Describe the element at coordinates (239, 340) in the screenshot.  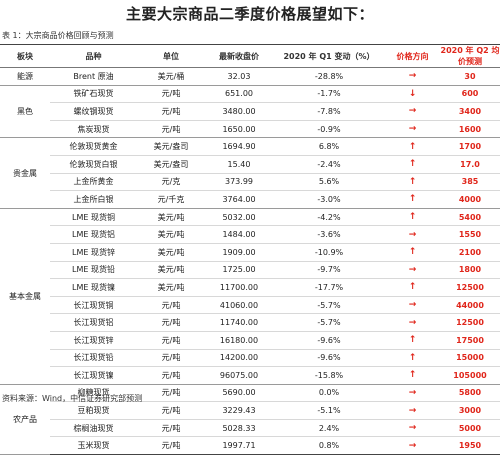
I see `price-cell: 16180.00` at that location.